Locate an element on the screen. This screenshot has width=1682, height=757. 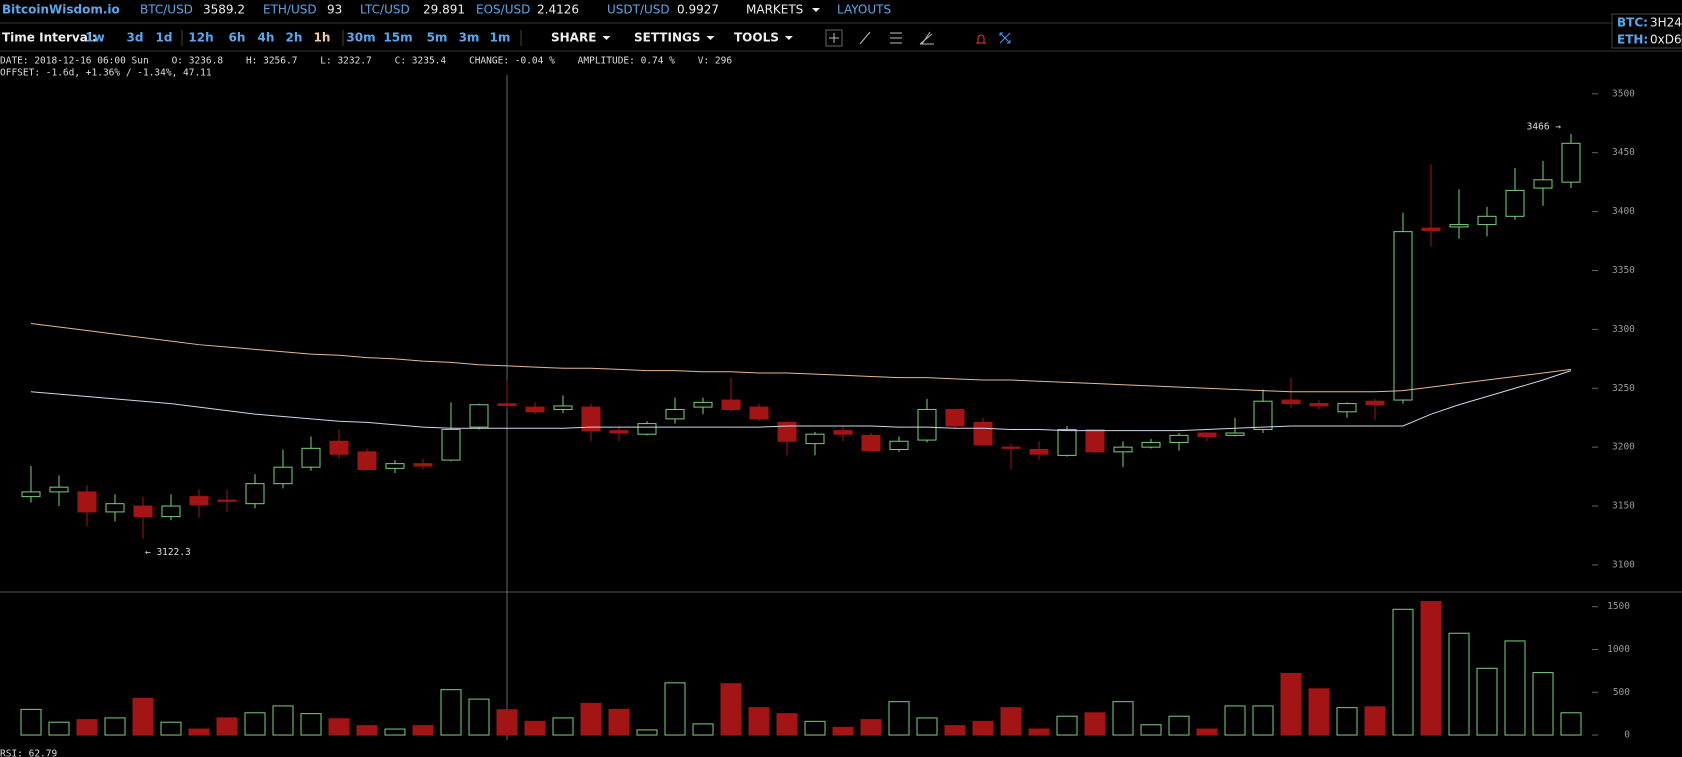
interval: 3m is located at coordinates (469, 38).